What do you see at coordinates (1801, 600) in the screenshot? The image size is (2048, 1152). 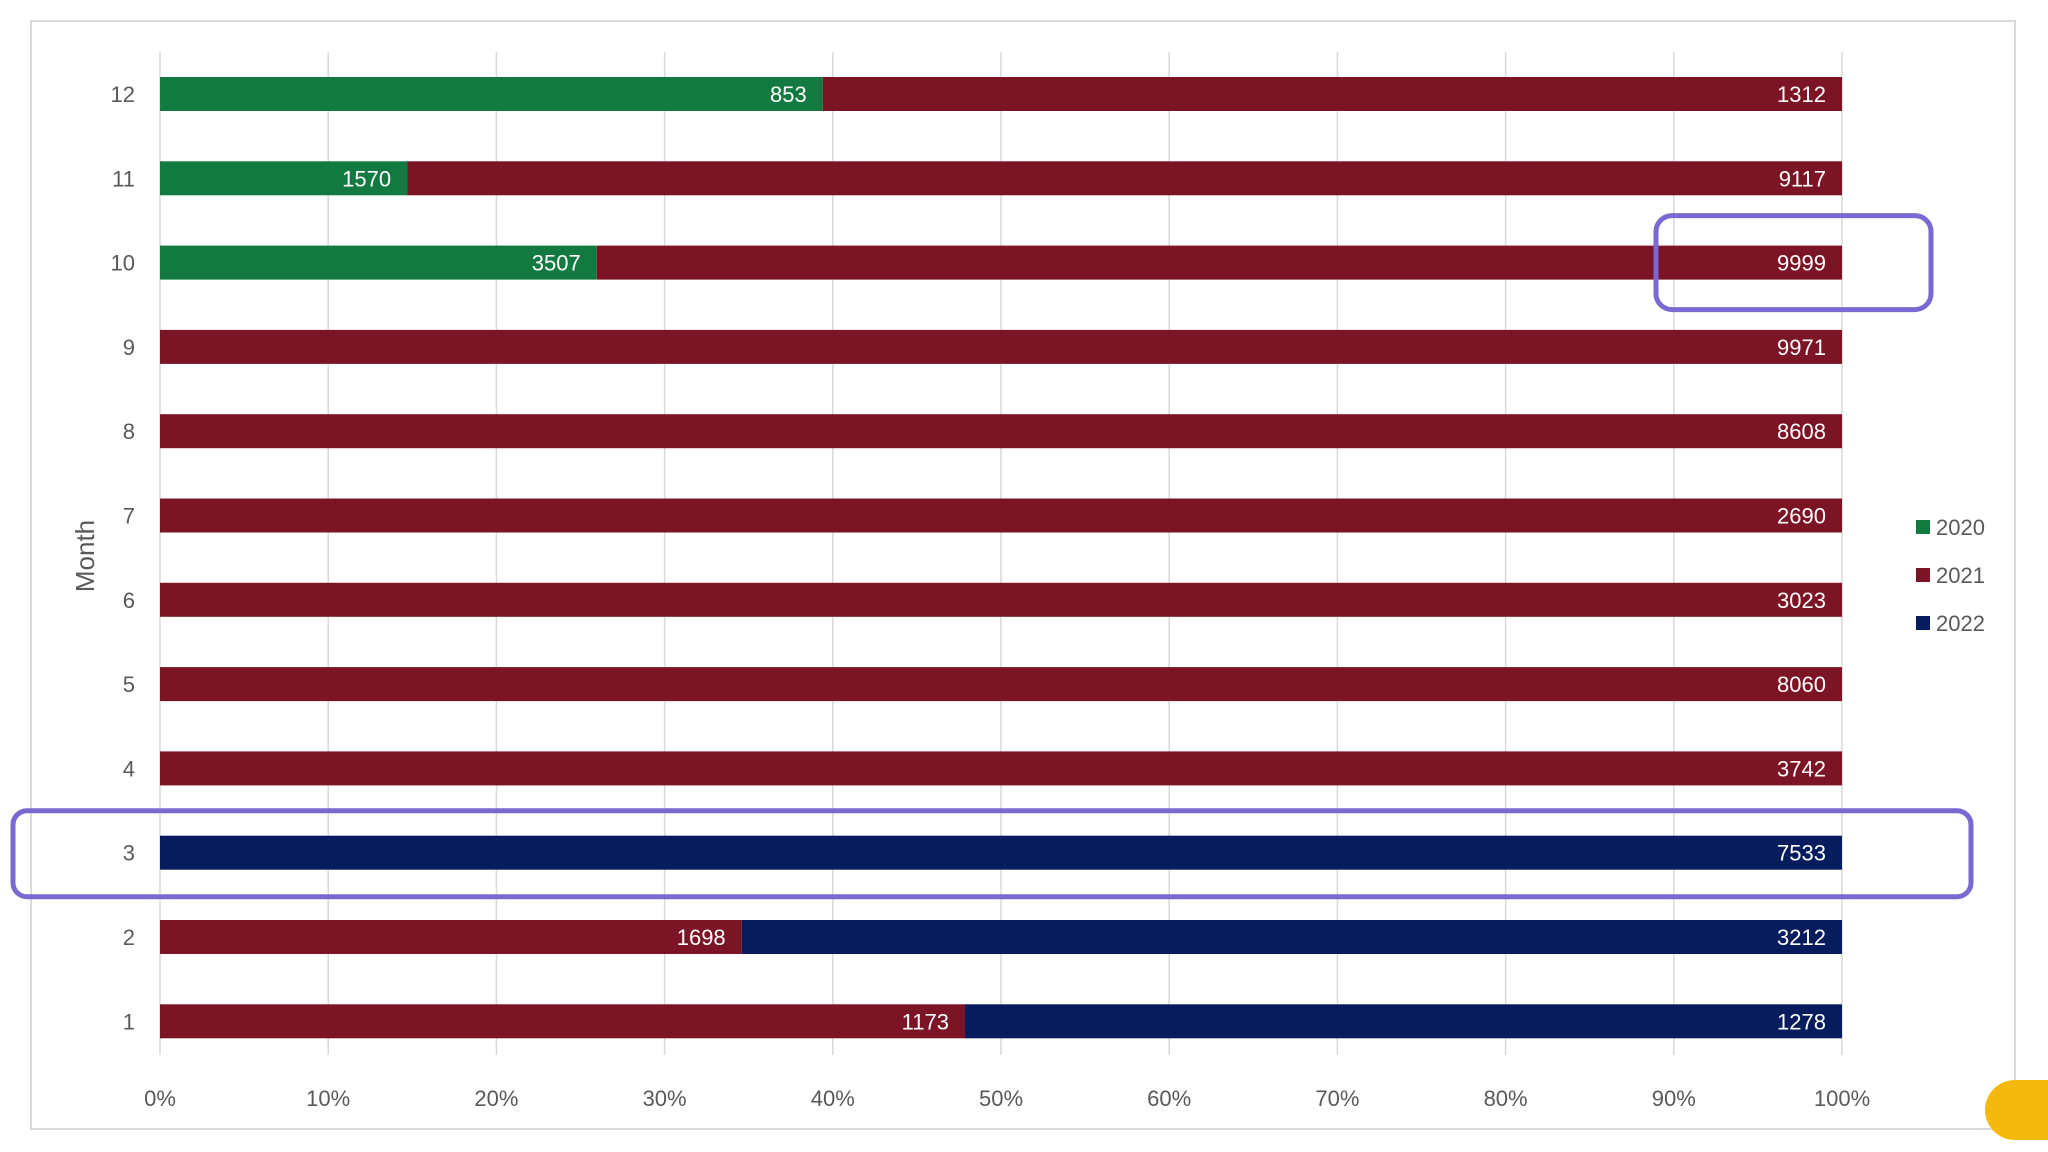 I see `data-label: 3023` at bounding box center [1801, 600].